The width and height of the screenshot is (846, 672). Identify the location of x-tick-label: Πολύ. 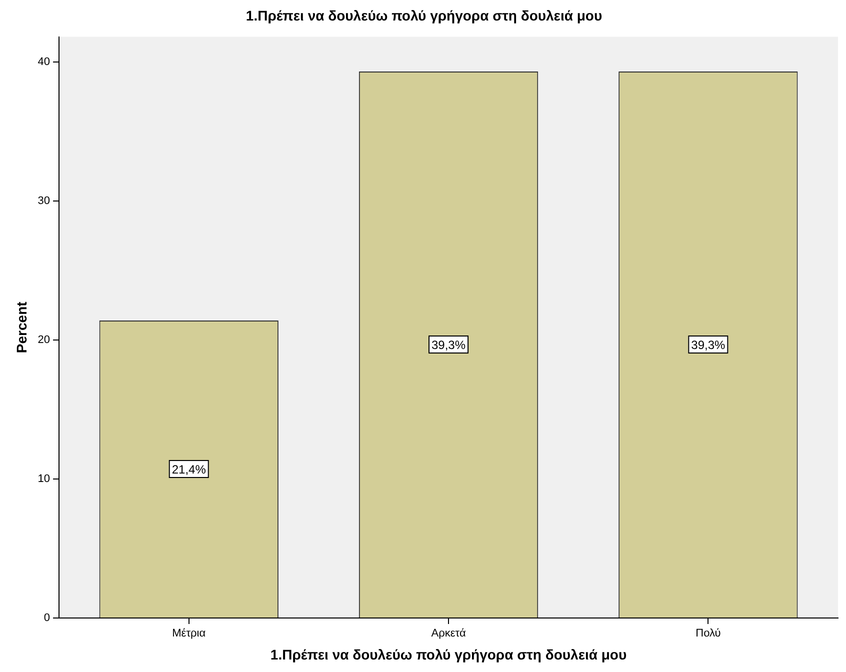
(708, 634).